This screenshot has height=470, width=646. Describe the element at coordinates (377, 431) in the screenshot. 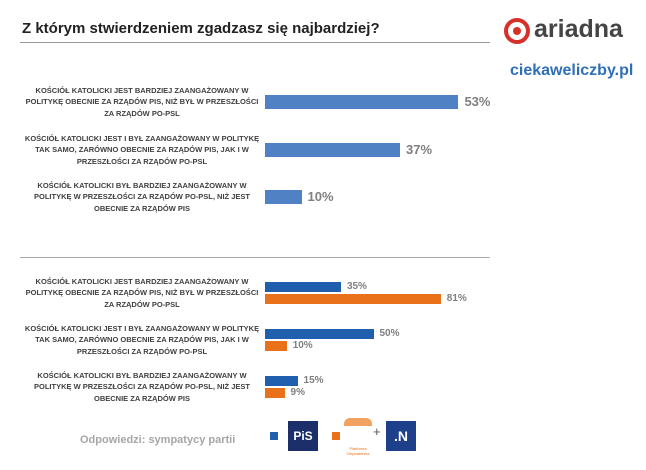

I see `legend-extra: +` at that location.